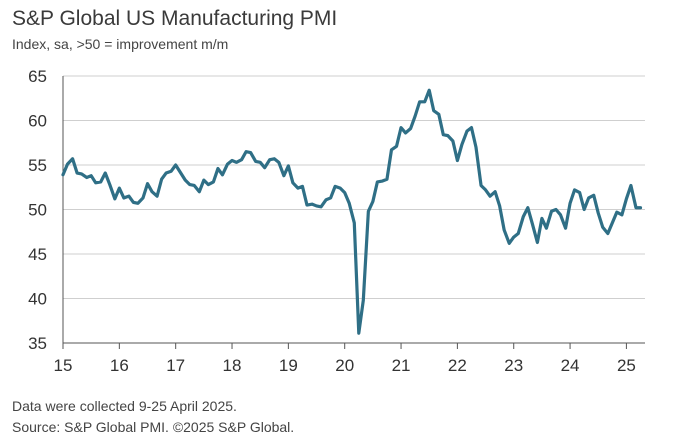  What do you see at coordinates (37, 299) in the screenshot?
I see `y-tick-label: 40` at bounding box center [37, 299].